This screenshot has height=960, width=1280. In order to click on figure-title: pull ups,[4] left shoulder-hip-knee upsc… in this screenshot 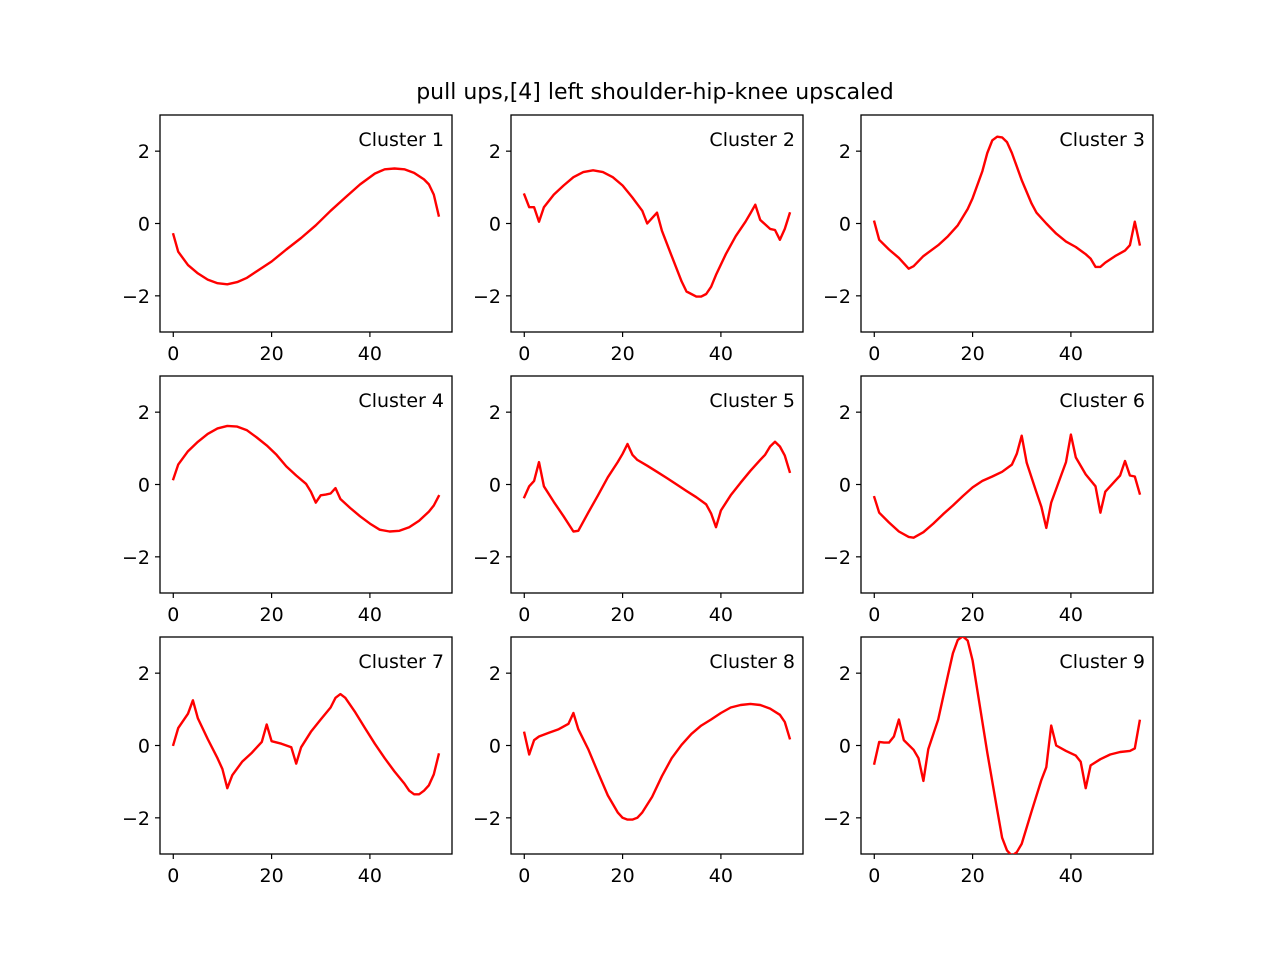, I will do `click(655, 92)`.